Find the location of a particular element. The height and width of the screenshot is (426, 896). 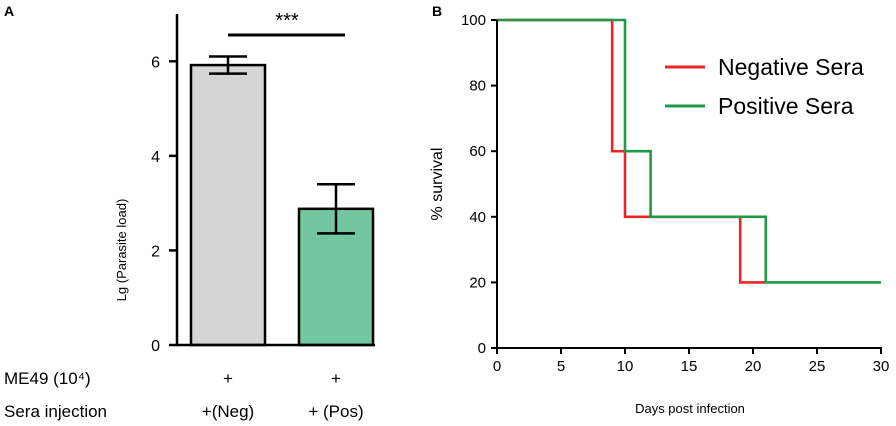

a-significance: *** is located at coordinates (286, 23).